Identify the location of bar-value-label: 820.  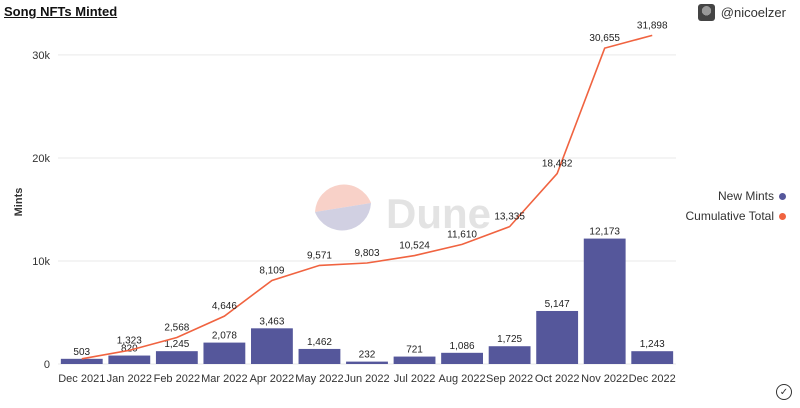
(129, 349).